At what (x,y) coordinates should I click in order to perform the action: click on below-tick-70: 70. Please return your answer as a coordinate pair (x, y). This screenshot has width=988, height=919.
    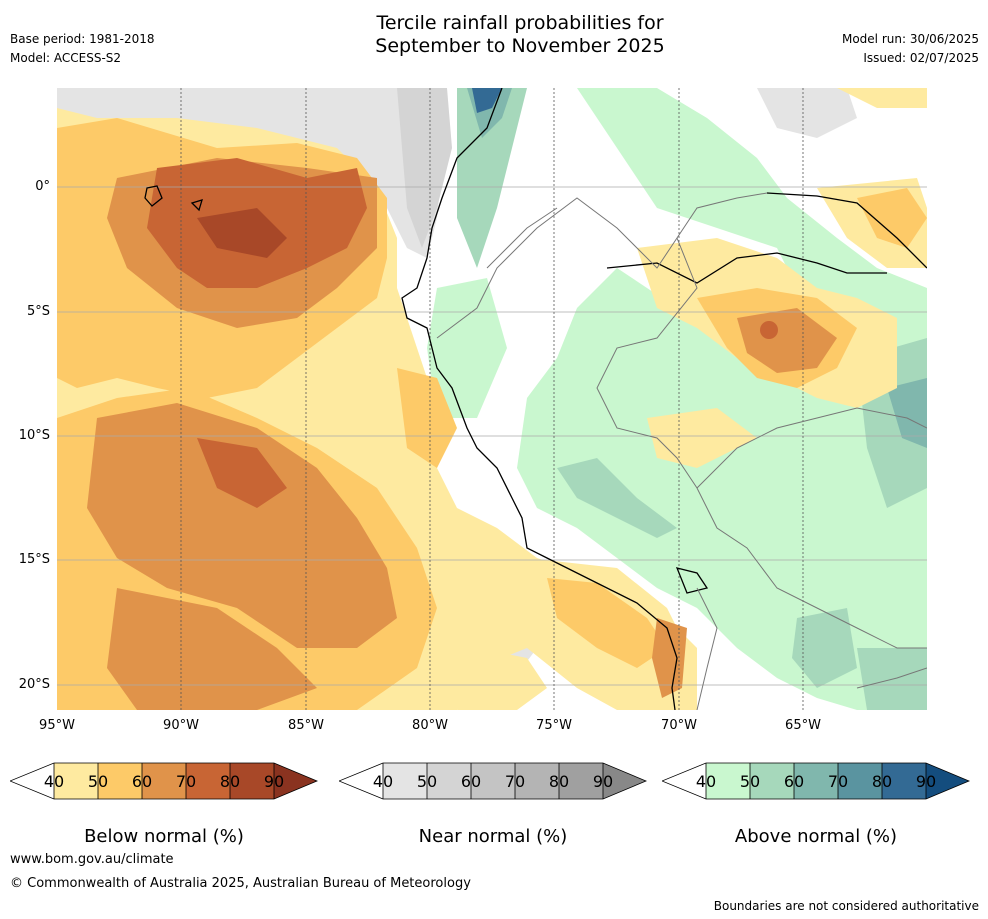
    Looking at the image, I should click on (186, 781).